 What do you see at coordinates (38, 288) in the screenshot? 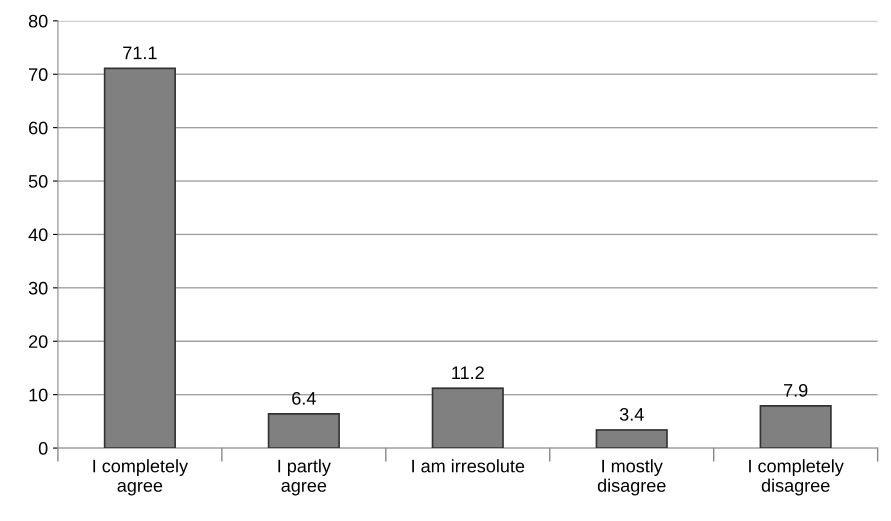
I see `y-tick-label: 30` at bounding box center [38, 288].